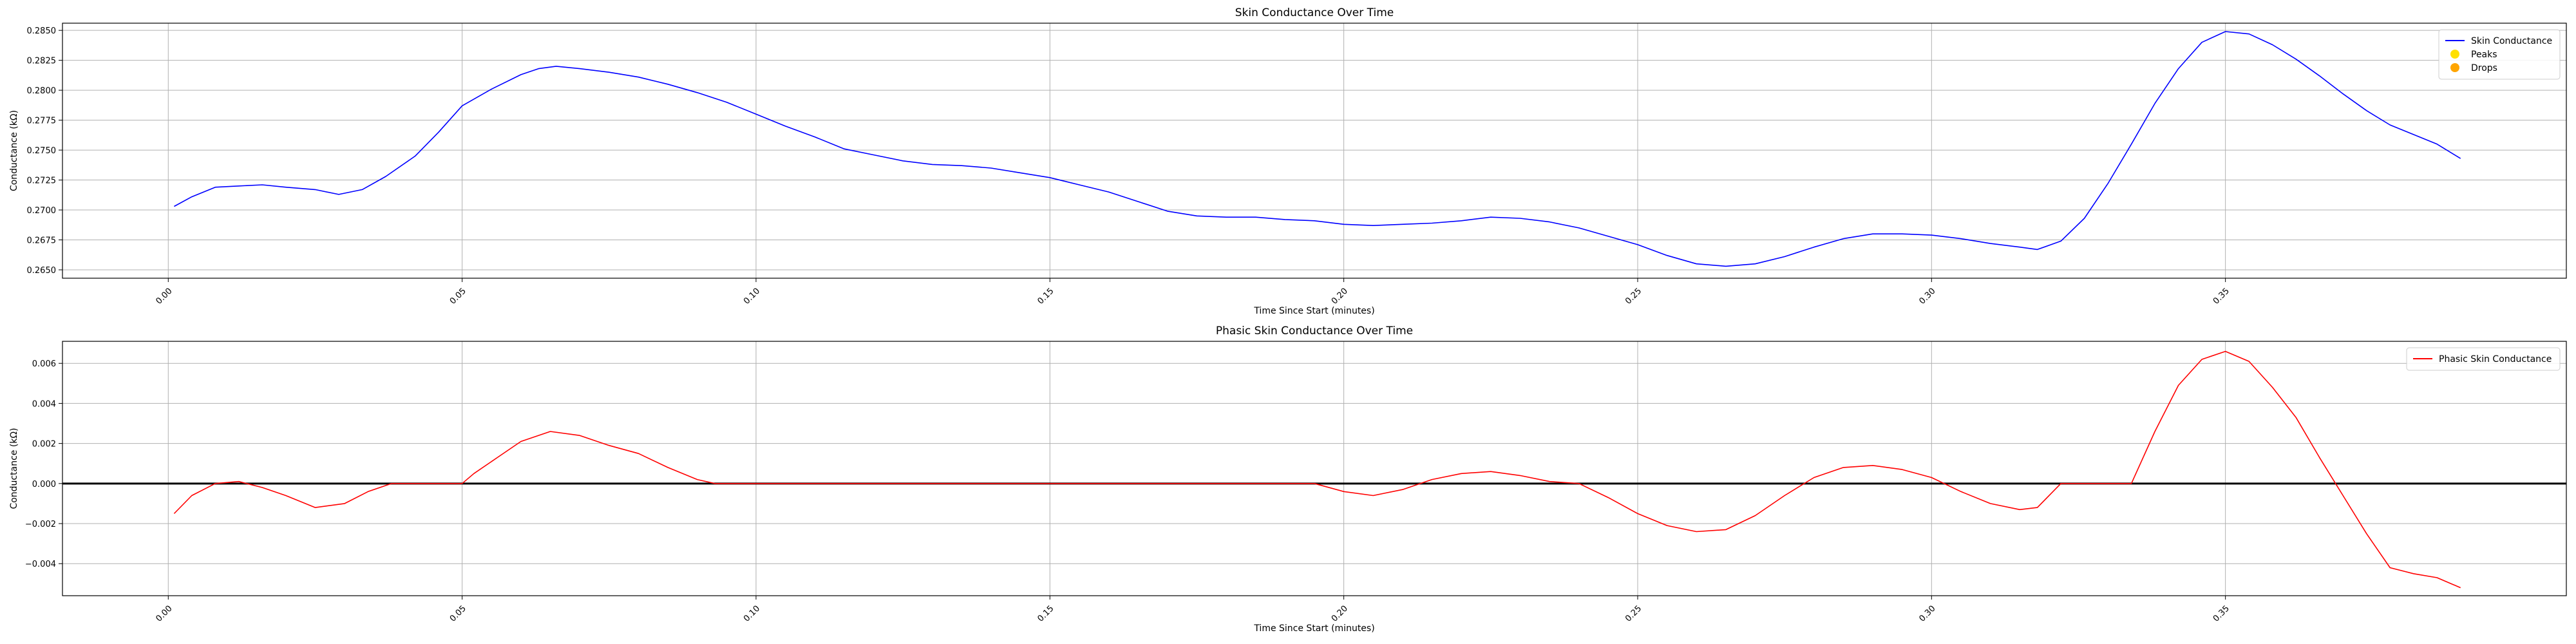  What do you see at coordinates (42, 31) in the screenshot?
I see `y-tick-label: 0.2850` at bounding box center [42, 31].